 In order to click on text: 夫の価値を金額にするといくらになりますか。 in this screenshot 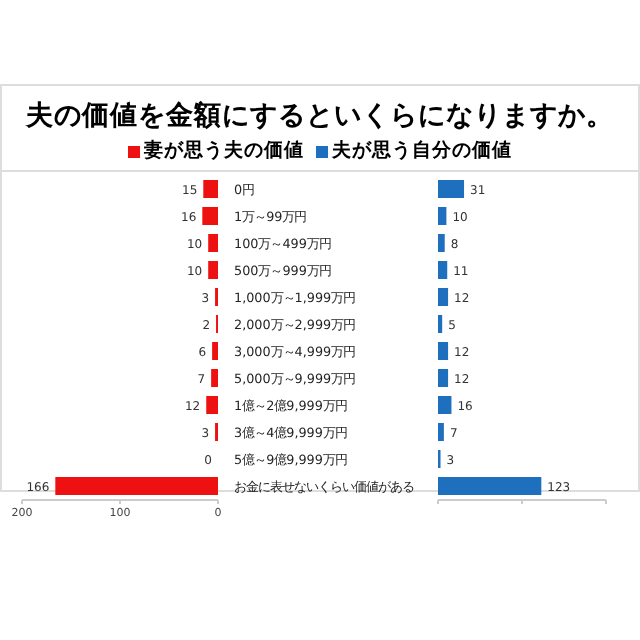, I will do `click(319, 116)`.